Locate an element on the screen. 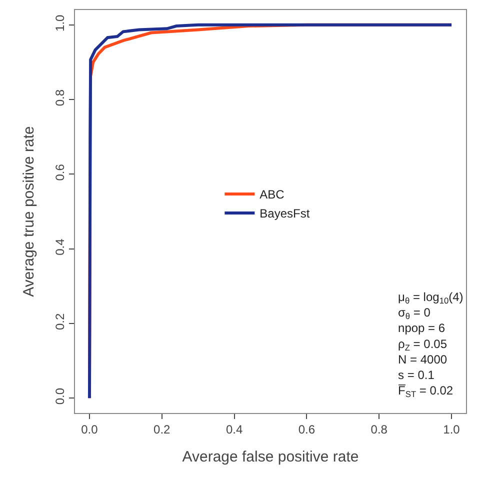 The height and width of the screenshot is (478, 486). y-tick-label: 0.0 is located at coordinates (60, 396).